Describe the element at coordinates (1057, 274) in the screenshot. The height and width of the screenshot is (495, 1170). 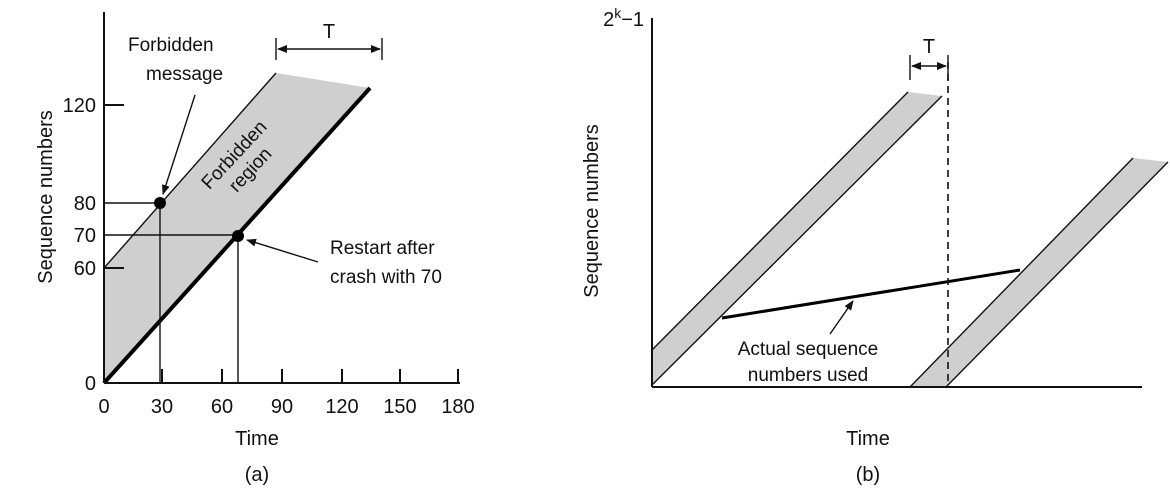
I see `sequence-band-2-lower-edge` at that location.